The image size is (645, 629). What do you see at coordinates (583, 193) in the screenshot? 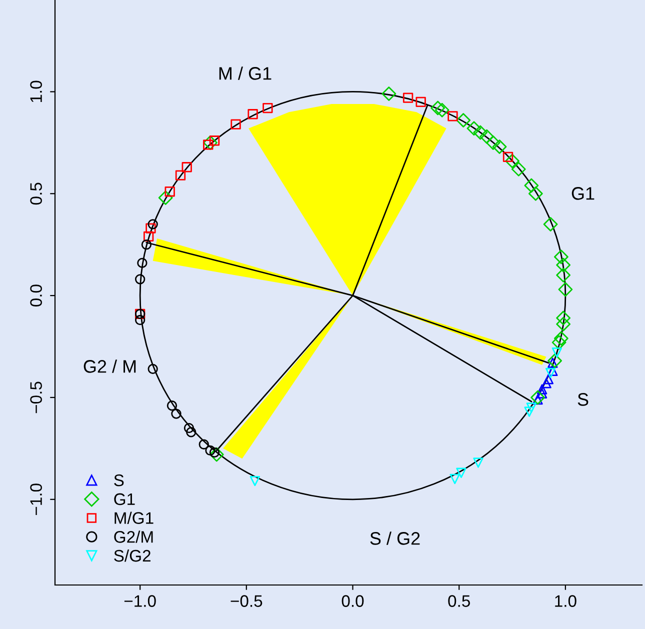
I see `annotation: G1` at bounding box center [583, 193].